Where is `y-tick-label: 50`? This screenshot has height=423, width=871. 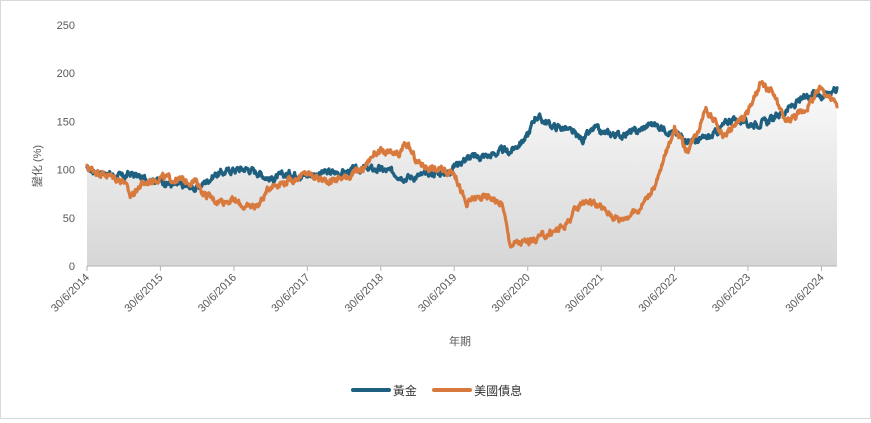 y-tick-label: 50 is located at coordinates (69, 219).